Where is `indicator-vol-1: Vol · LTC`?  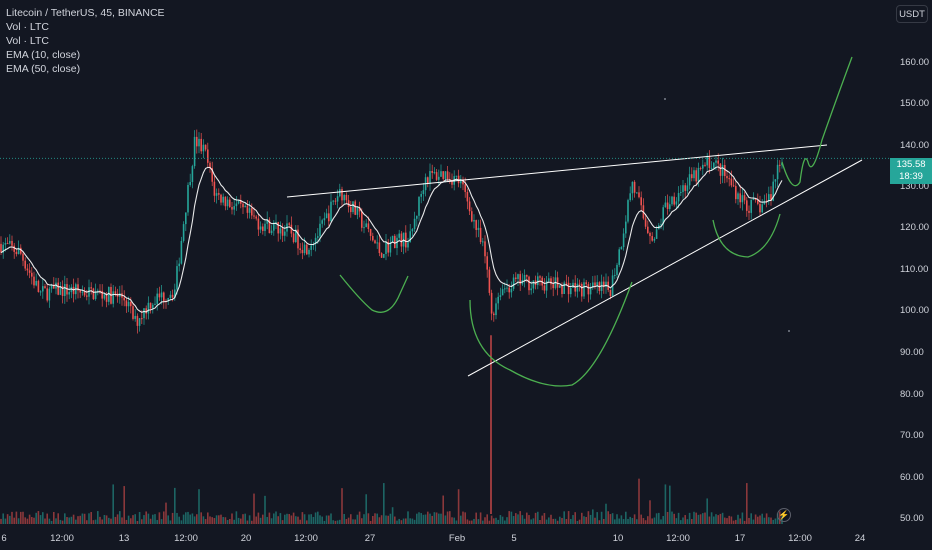 indicator-vol-1: Vol · LTC is located at coordinates (27, 27).